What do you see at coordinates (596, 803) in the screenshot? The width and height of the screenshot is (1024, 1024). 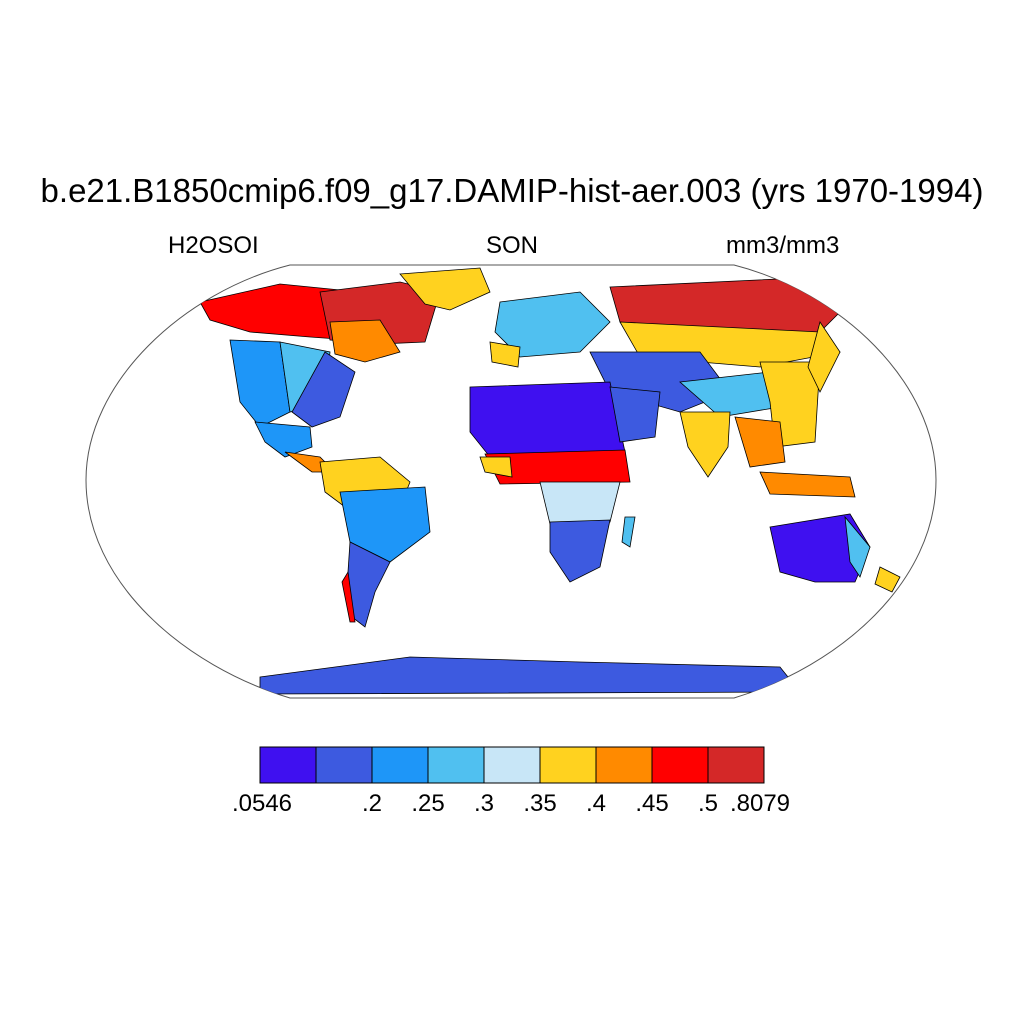 I see `colorbar-label: .4` at bounding box center [596, 803].